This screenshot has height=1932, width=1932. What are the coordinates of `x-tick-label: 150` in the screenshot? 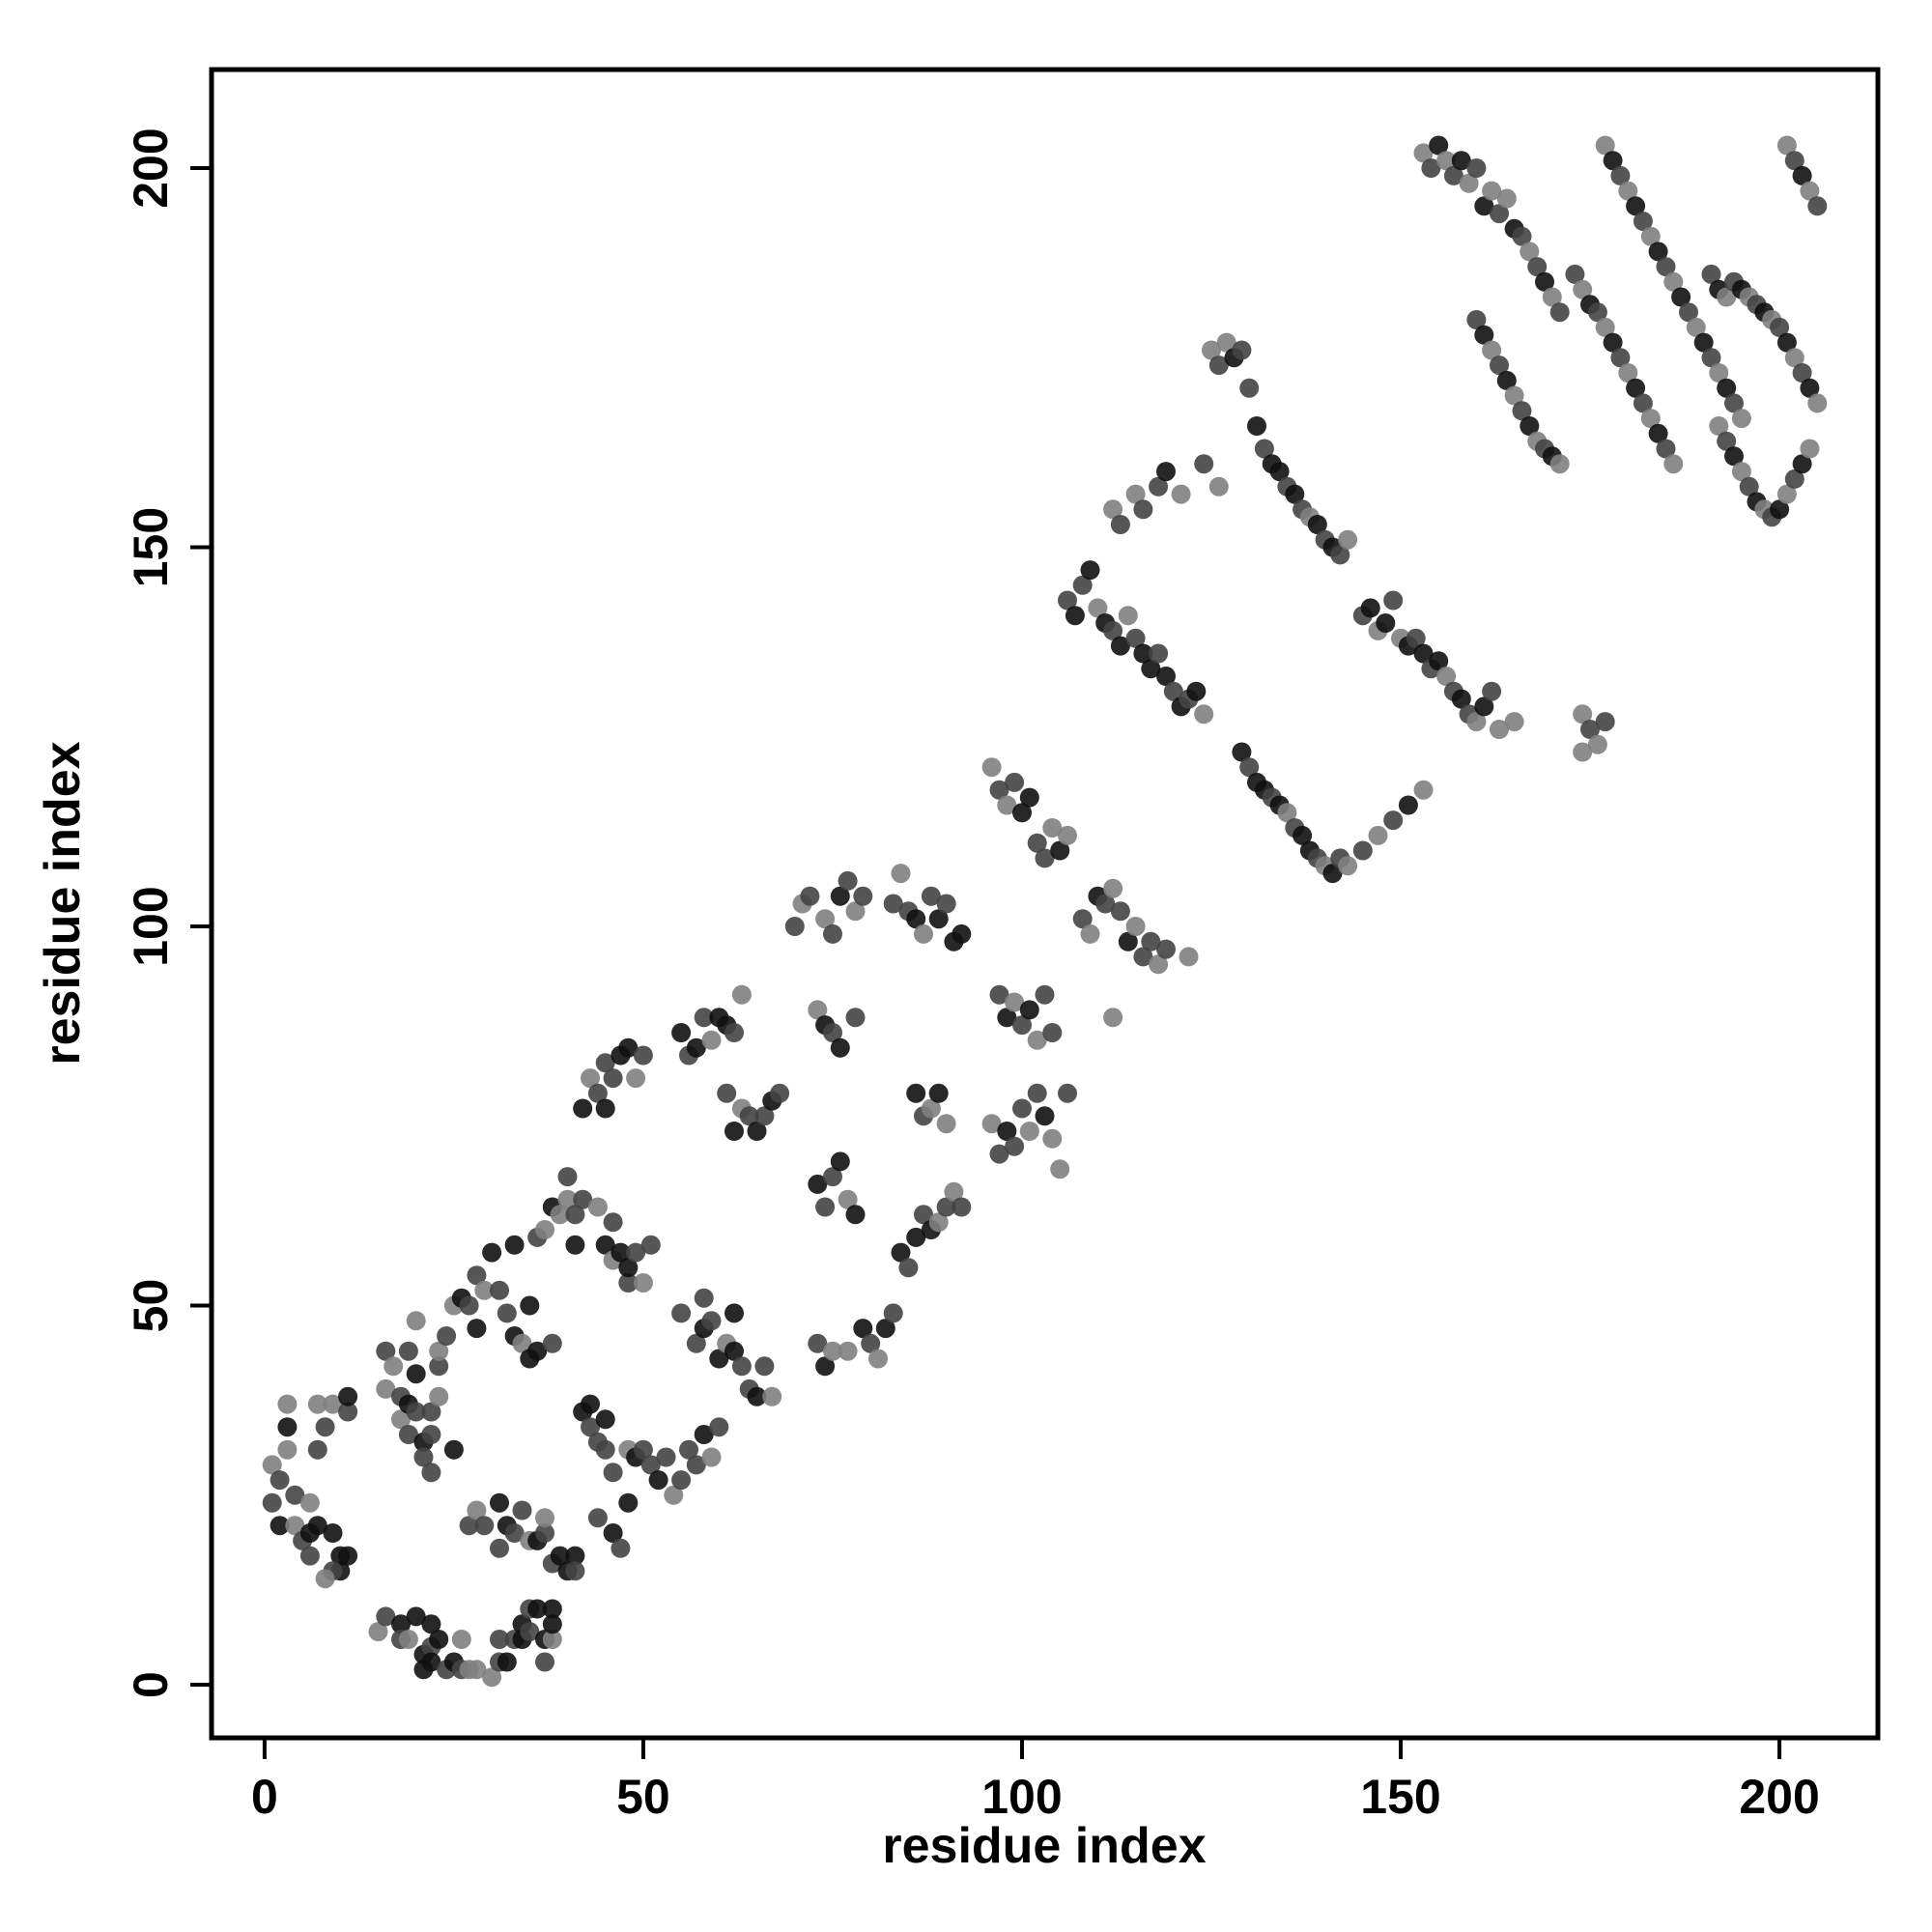 It's located at (1400, 1797).